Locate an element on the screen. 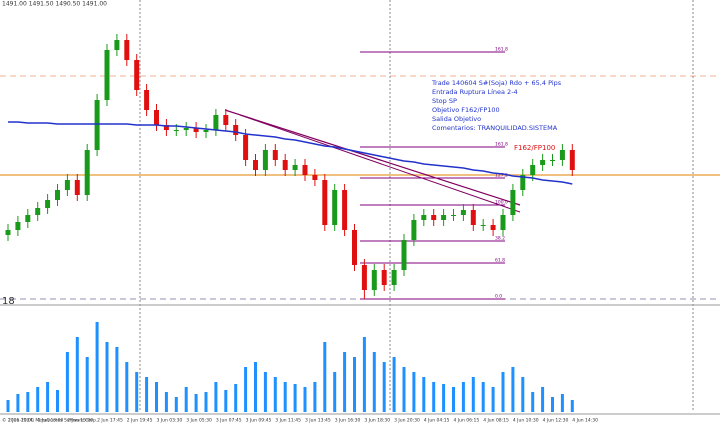 The height and width of the screenshot is (426, 720). x-tick-label: 2 Jun 13:00 is located at coordinates (51, 421).